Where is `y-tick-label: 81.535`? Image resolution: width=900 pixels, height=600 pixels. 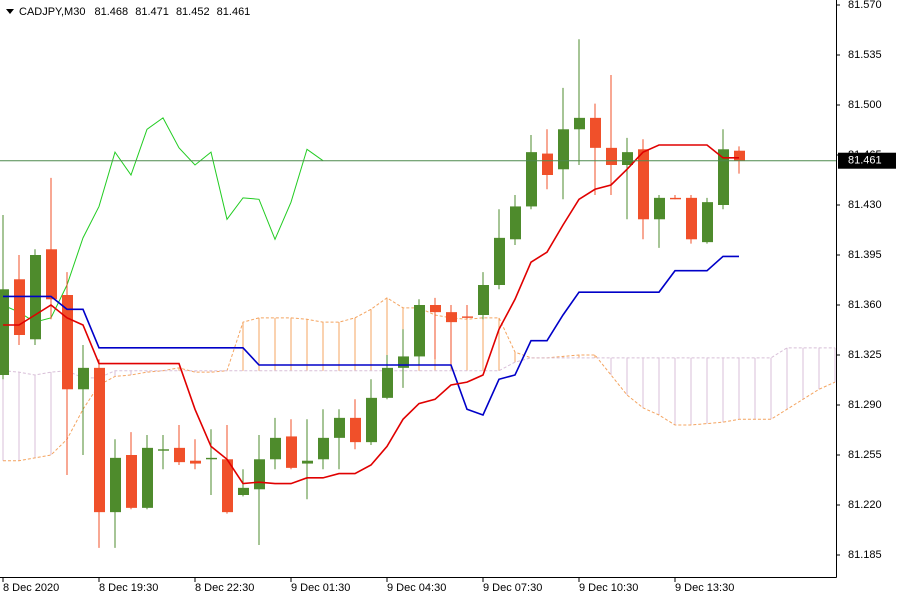 y-tick-label: 81.535 is located at coordinates (865, 55).